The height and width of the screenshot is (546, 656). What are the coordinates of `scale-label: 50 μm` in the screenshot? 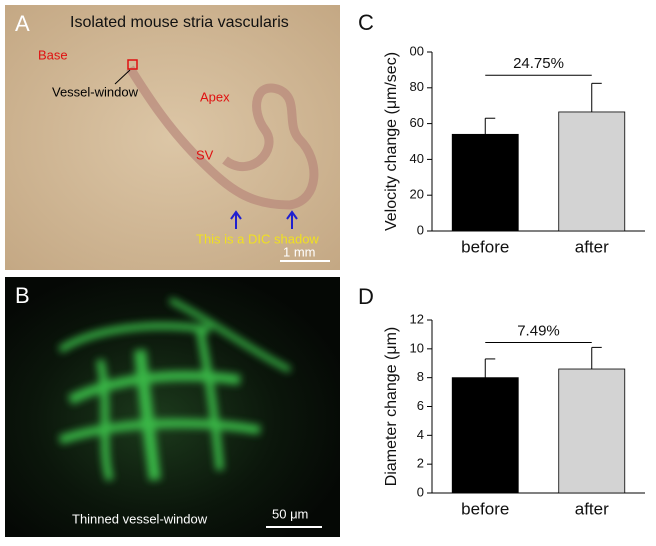 It's located at (290, 513).